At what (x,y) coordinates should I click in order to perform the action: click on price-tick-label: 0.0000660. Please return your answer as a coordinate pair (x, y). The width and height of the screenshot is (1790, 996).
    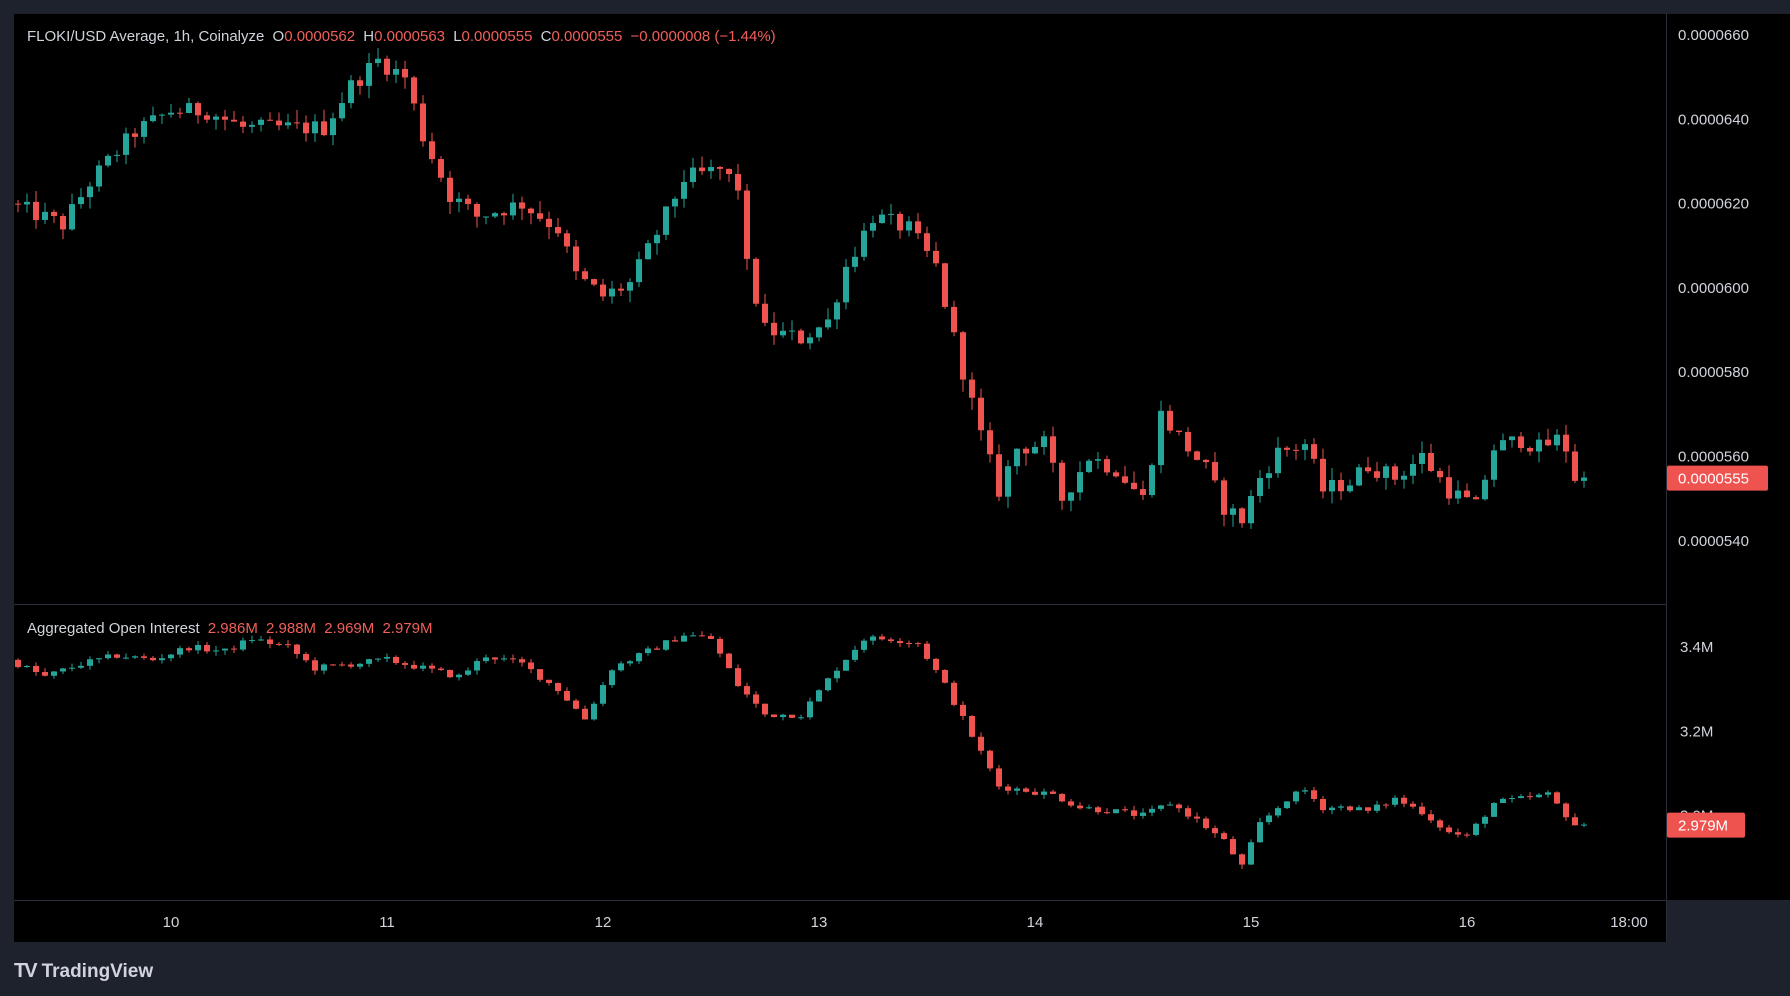
    Looking at the image, I should click on (1713, 35).